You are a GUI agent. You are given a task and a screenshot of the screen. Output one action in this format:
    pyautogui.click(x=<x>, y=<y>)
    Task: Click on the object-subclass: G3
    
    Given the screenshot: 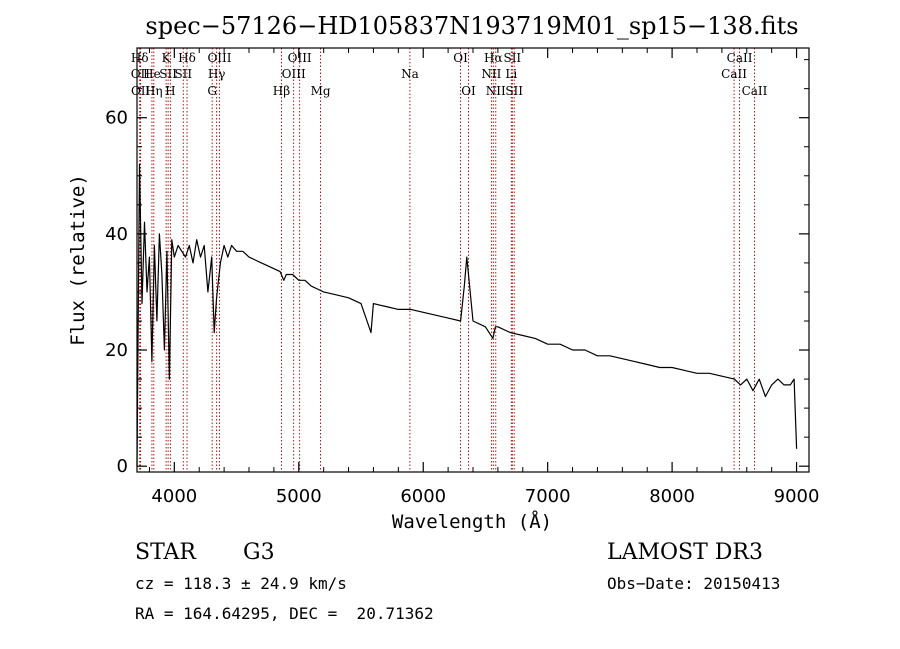 What is the action you would take?
    pyautogui.click(x=259, y=552)
    